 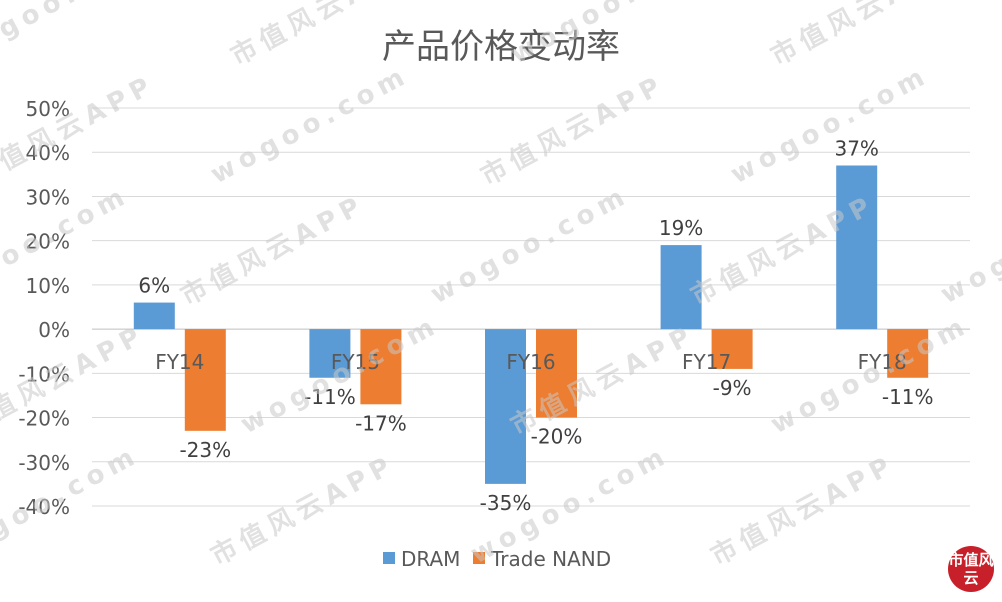 What do you see at coordinates (48, 242) in the screenshot?
I see `y-tick-label: 20%` at bounding box center [48, 242].